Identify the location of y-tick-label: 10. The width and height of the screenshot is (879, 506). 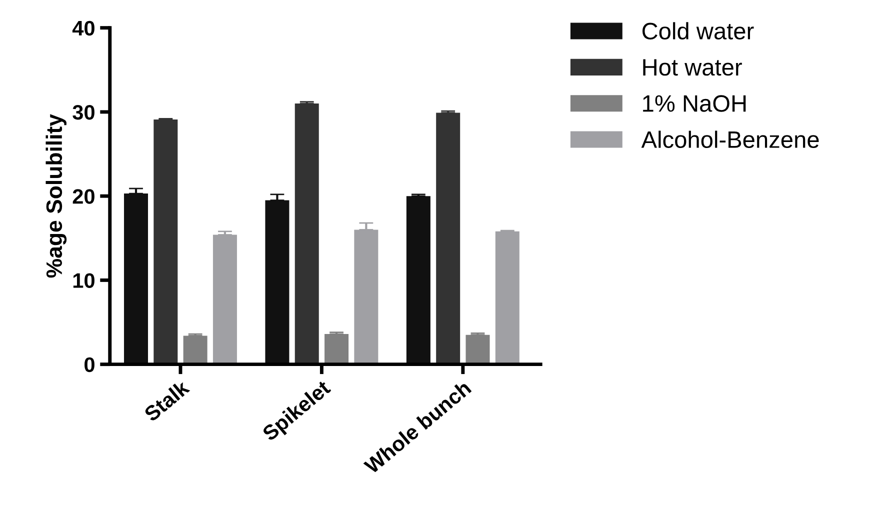
(83, 280).